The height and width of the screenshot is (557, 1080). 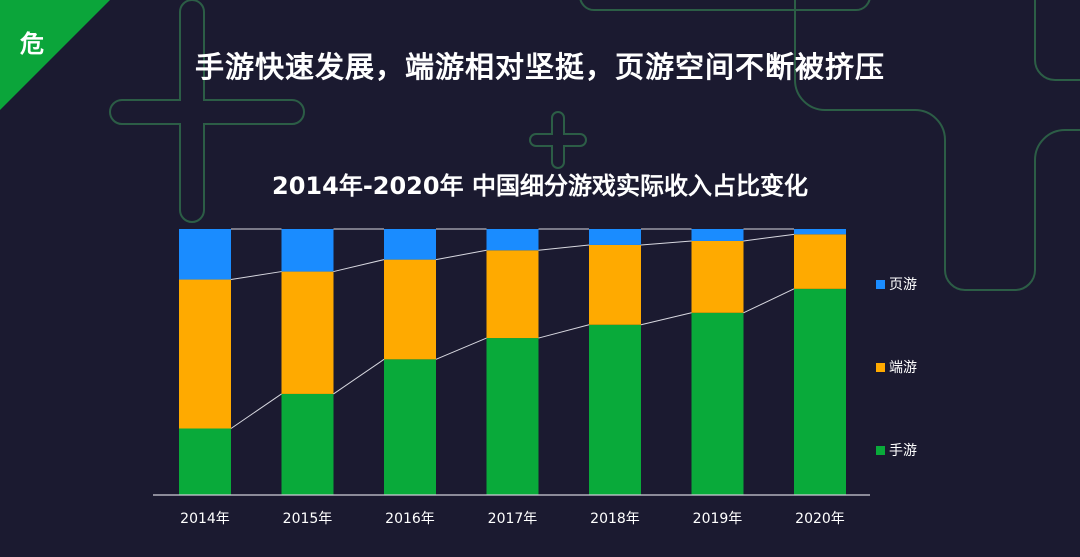 I want to click on bar-手游-2017年, so click(x=512, y=416).